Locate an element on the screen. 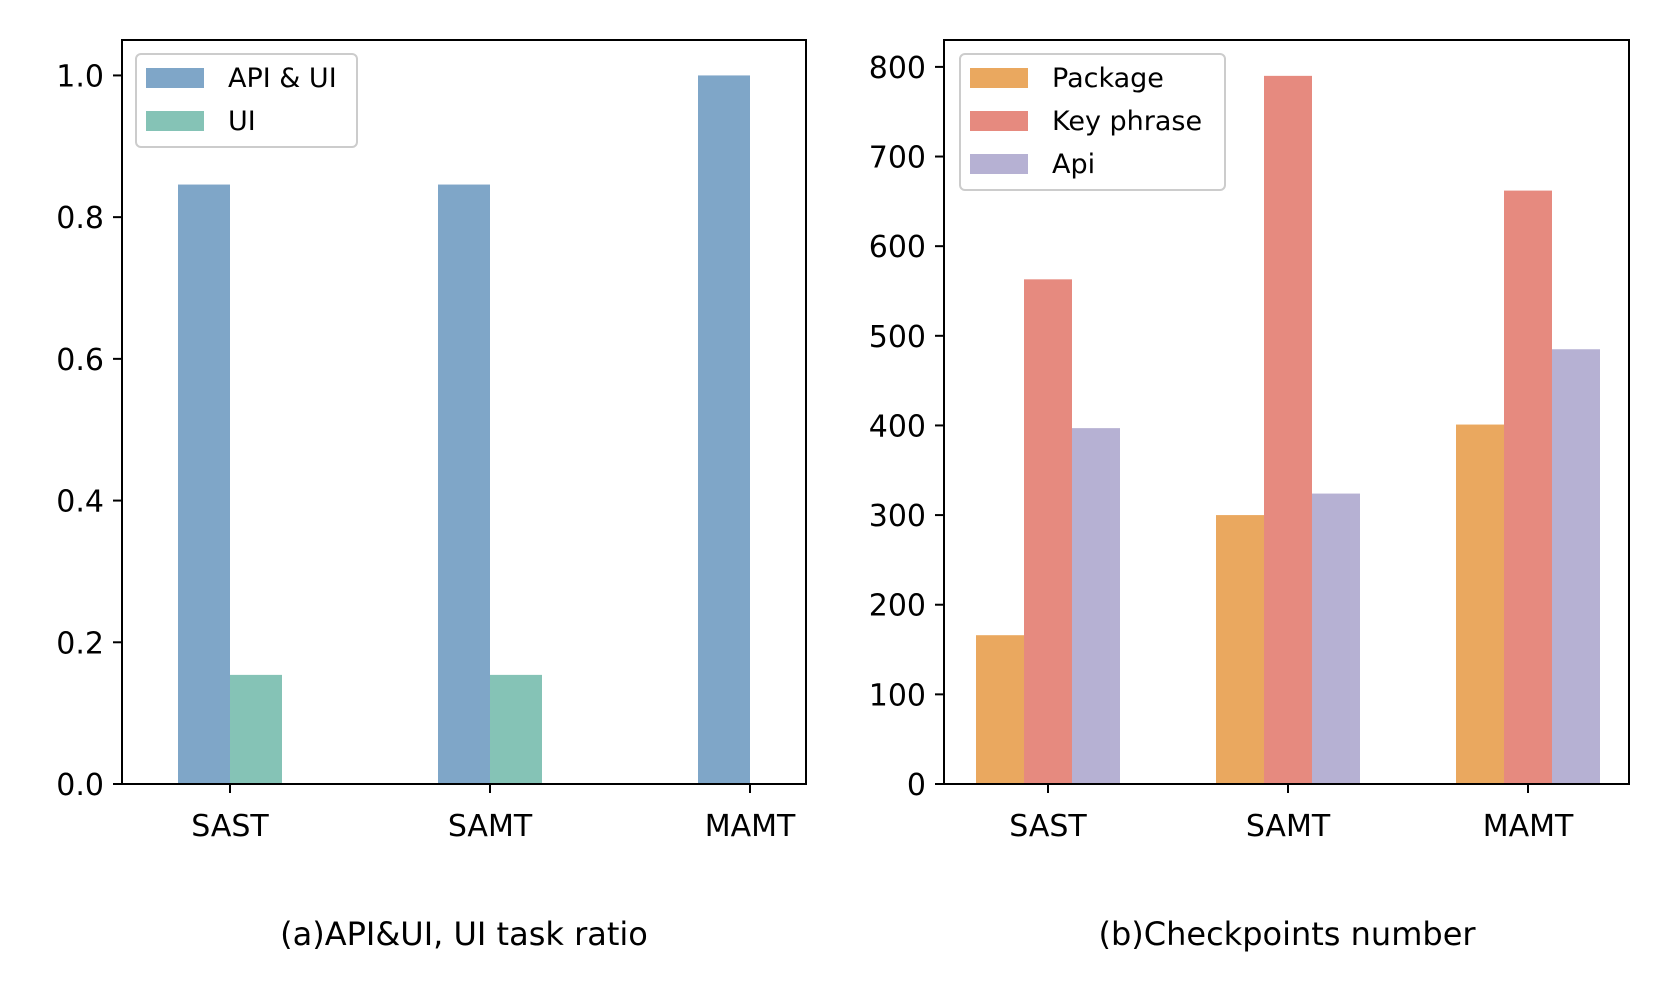 The image size is (1660, 996). y-tick-label: 0.8 is located at coordinates (80, 218).